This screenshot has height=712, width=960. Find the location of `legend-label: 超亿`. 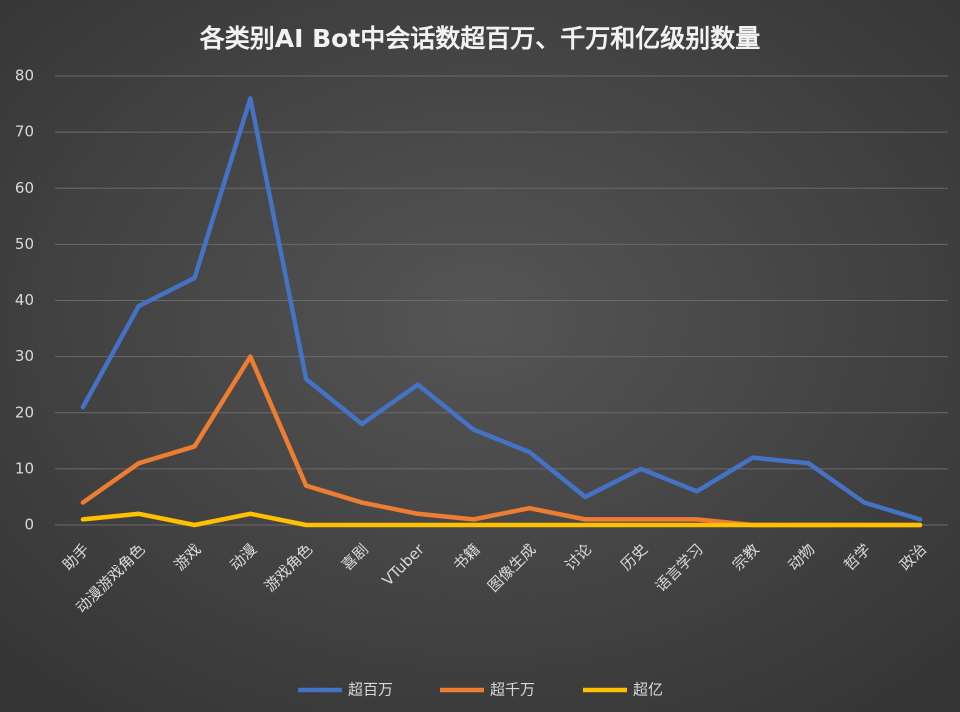

legend-label: 超亿 is located at coordinates (648, 690).